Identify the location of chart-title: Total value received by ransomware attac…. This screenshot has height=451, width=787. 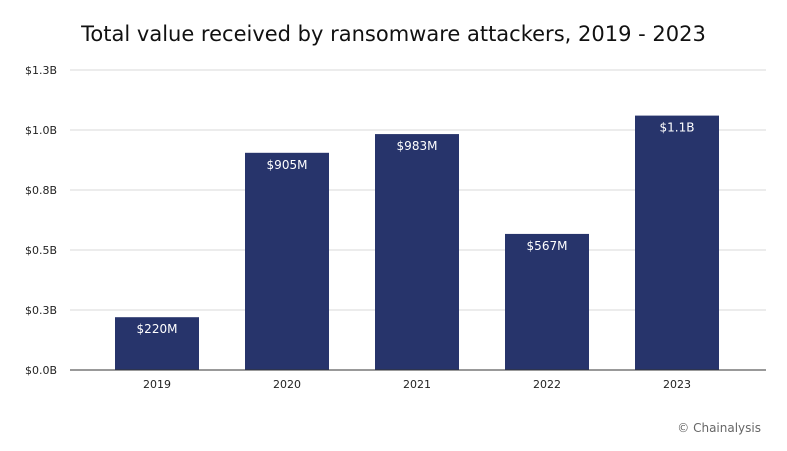
(393, 34).